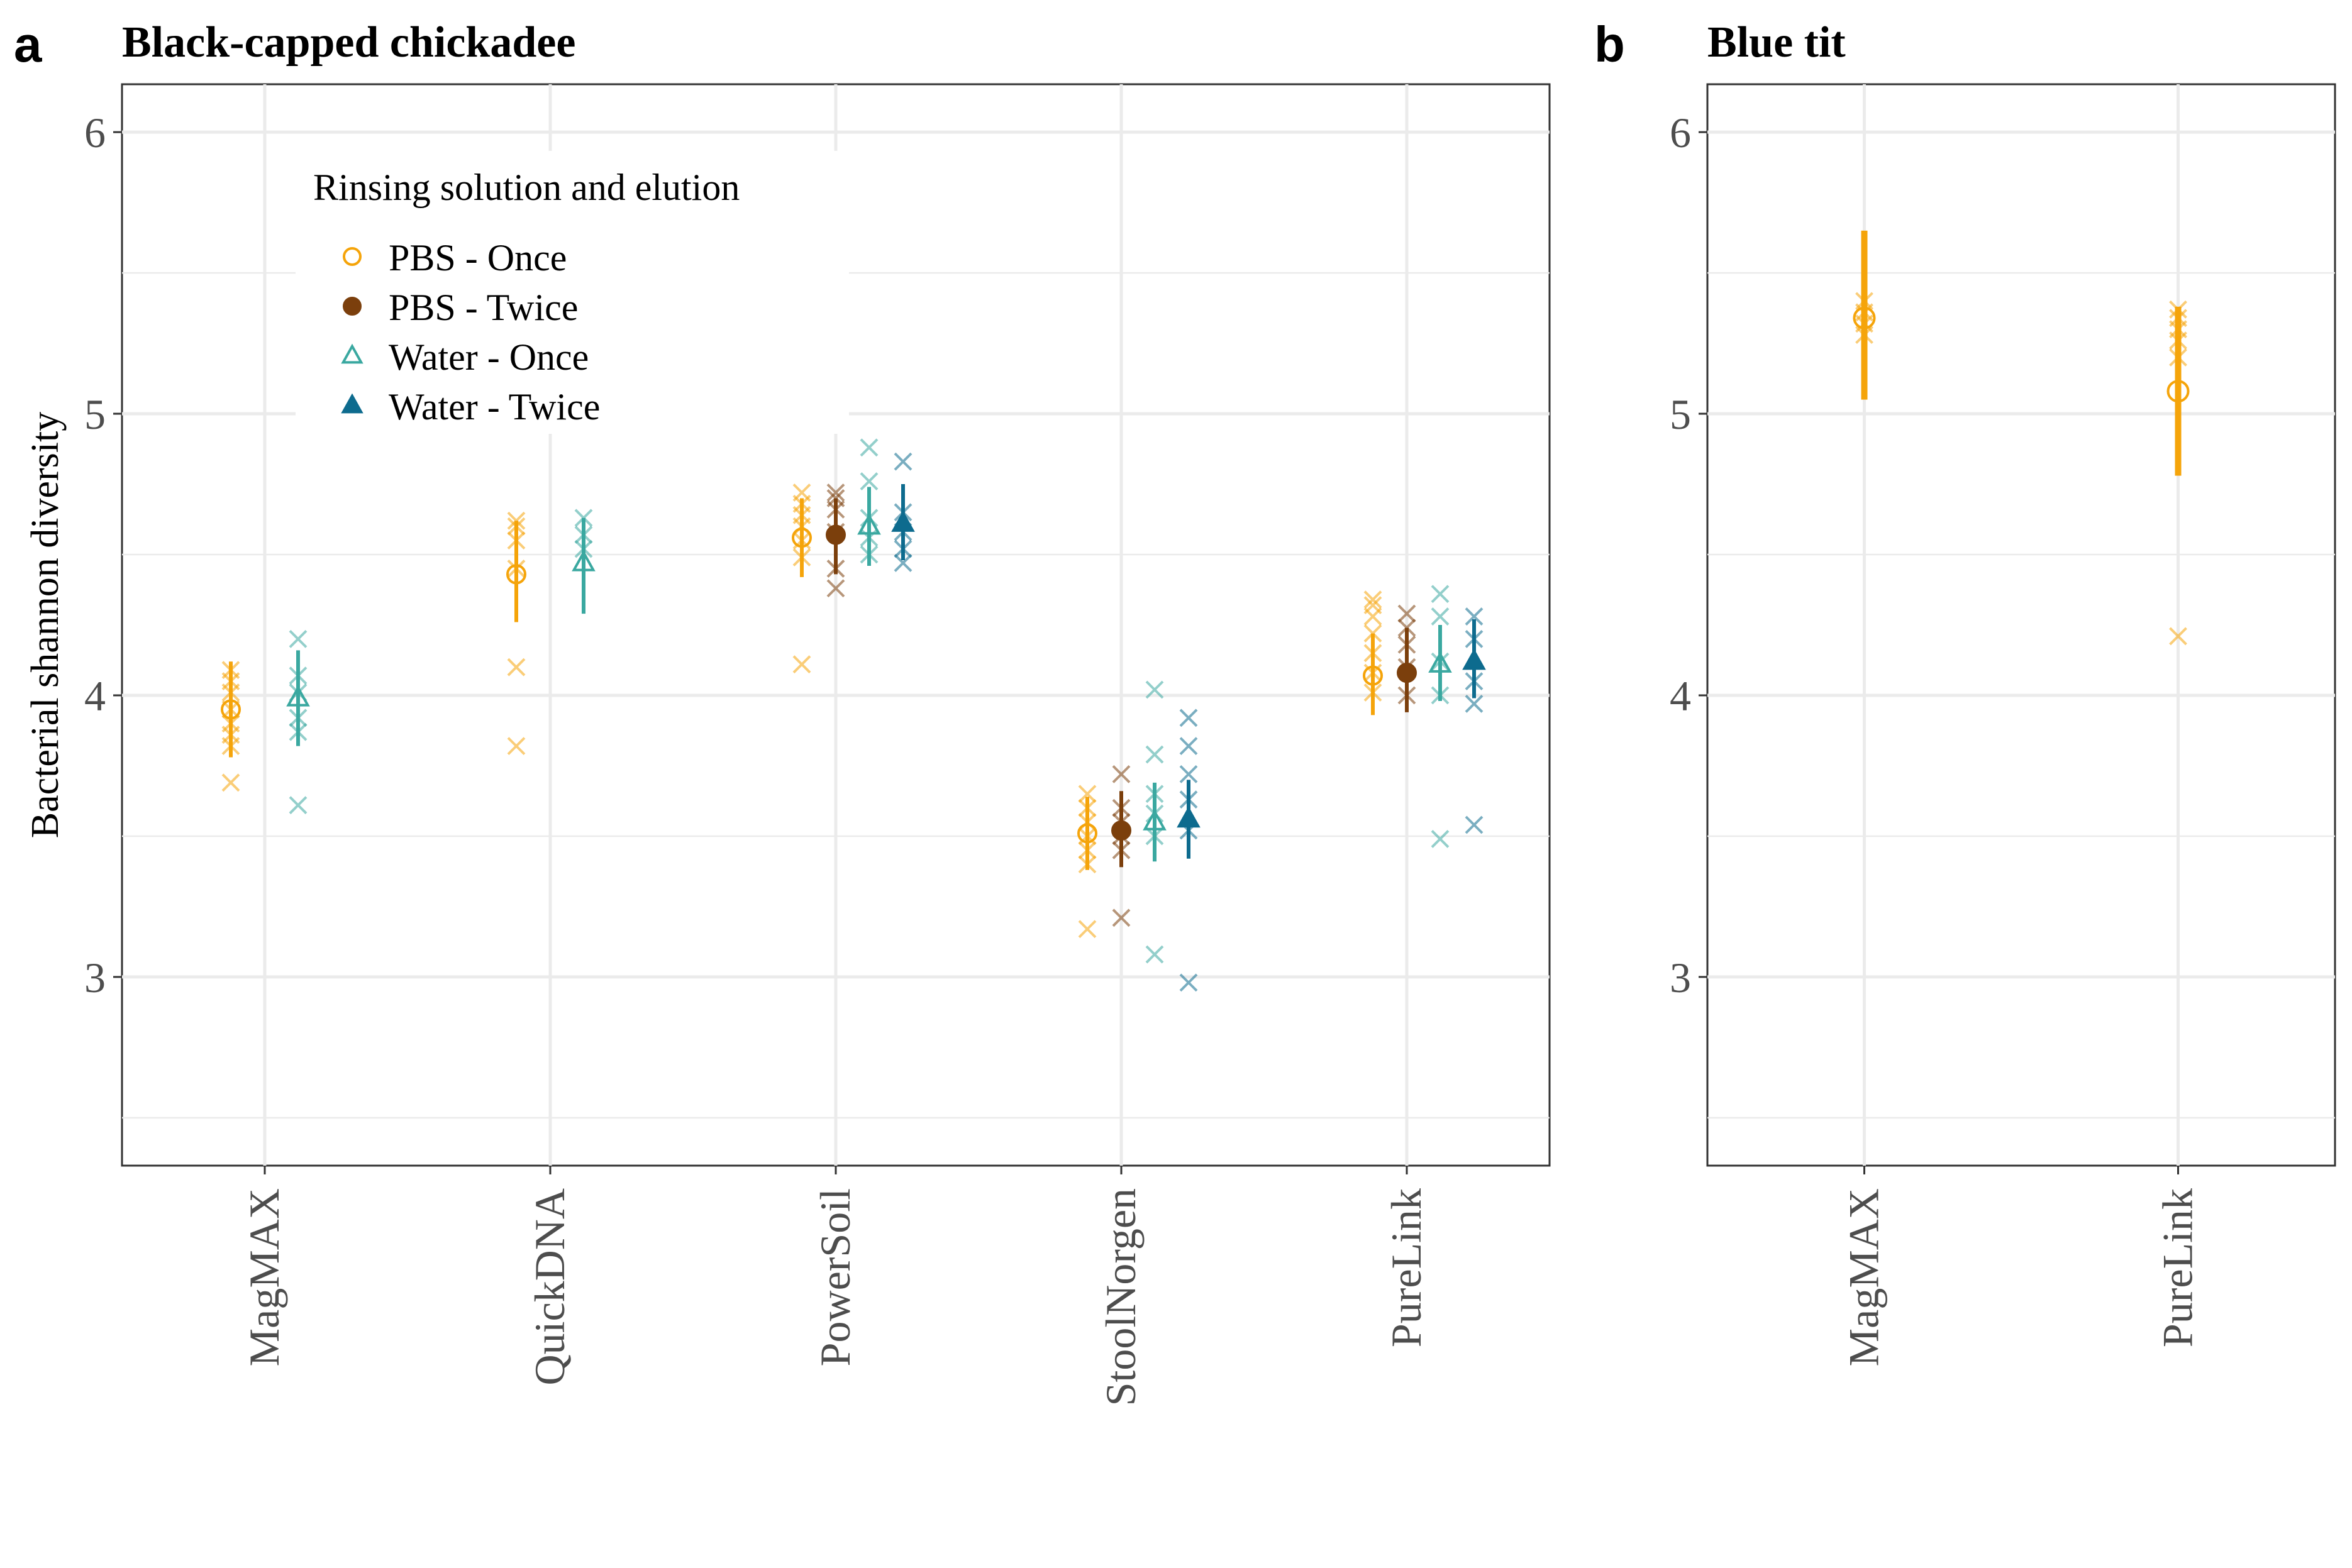 The image size is (2352, 1568). Describe the element at coordinates (1121, 831) in the screenshot. I see `mean-point-pbs-twice-stoolnorgen` at that location.